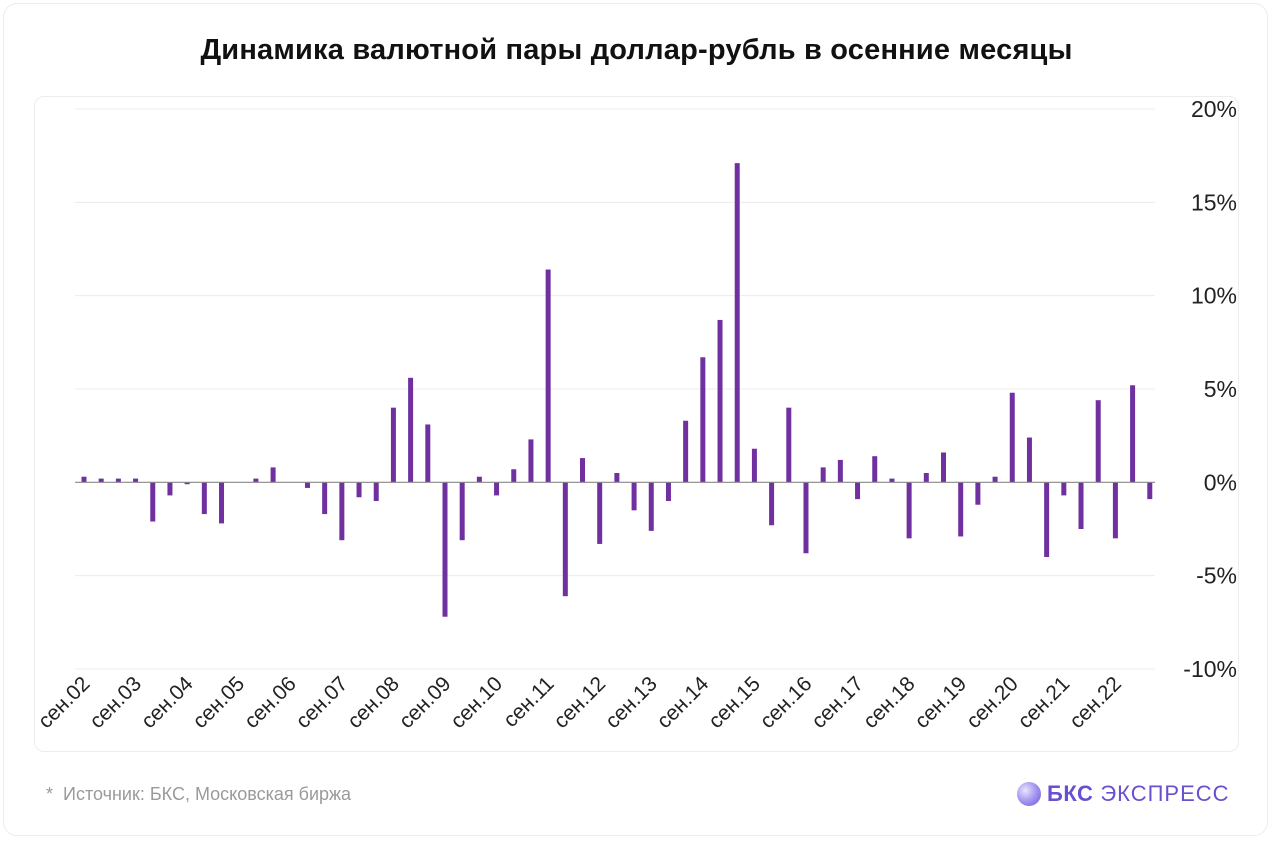 The height and width of the screenshot is (841, 1273). I want to click on source-note: * Источник: БКС, Московская биржа, so click(198, 794).